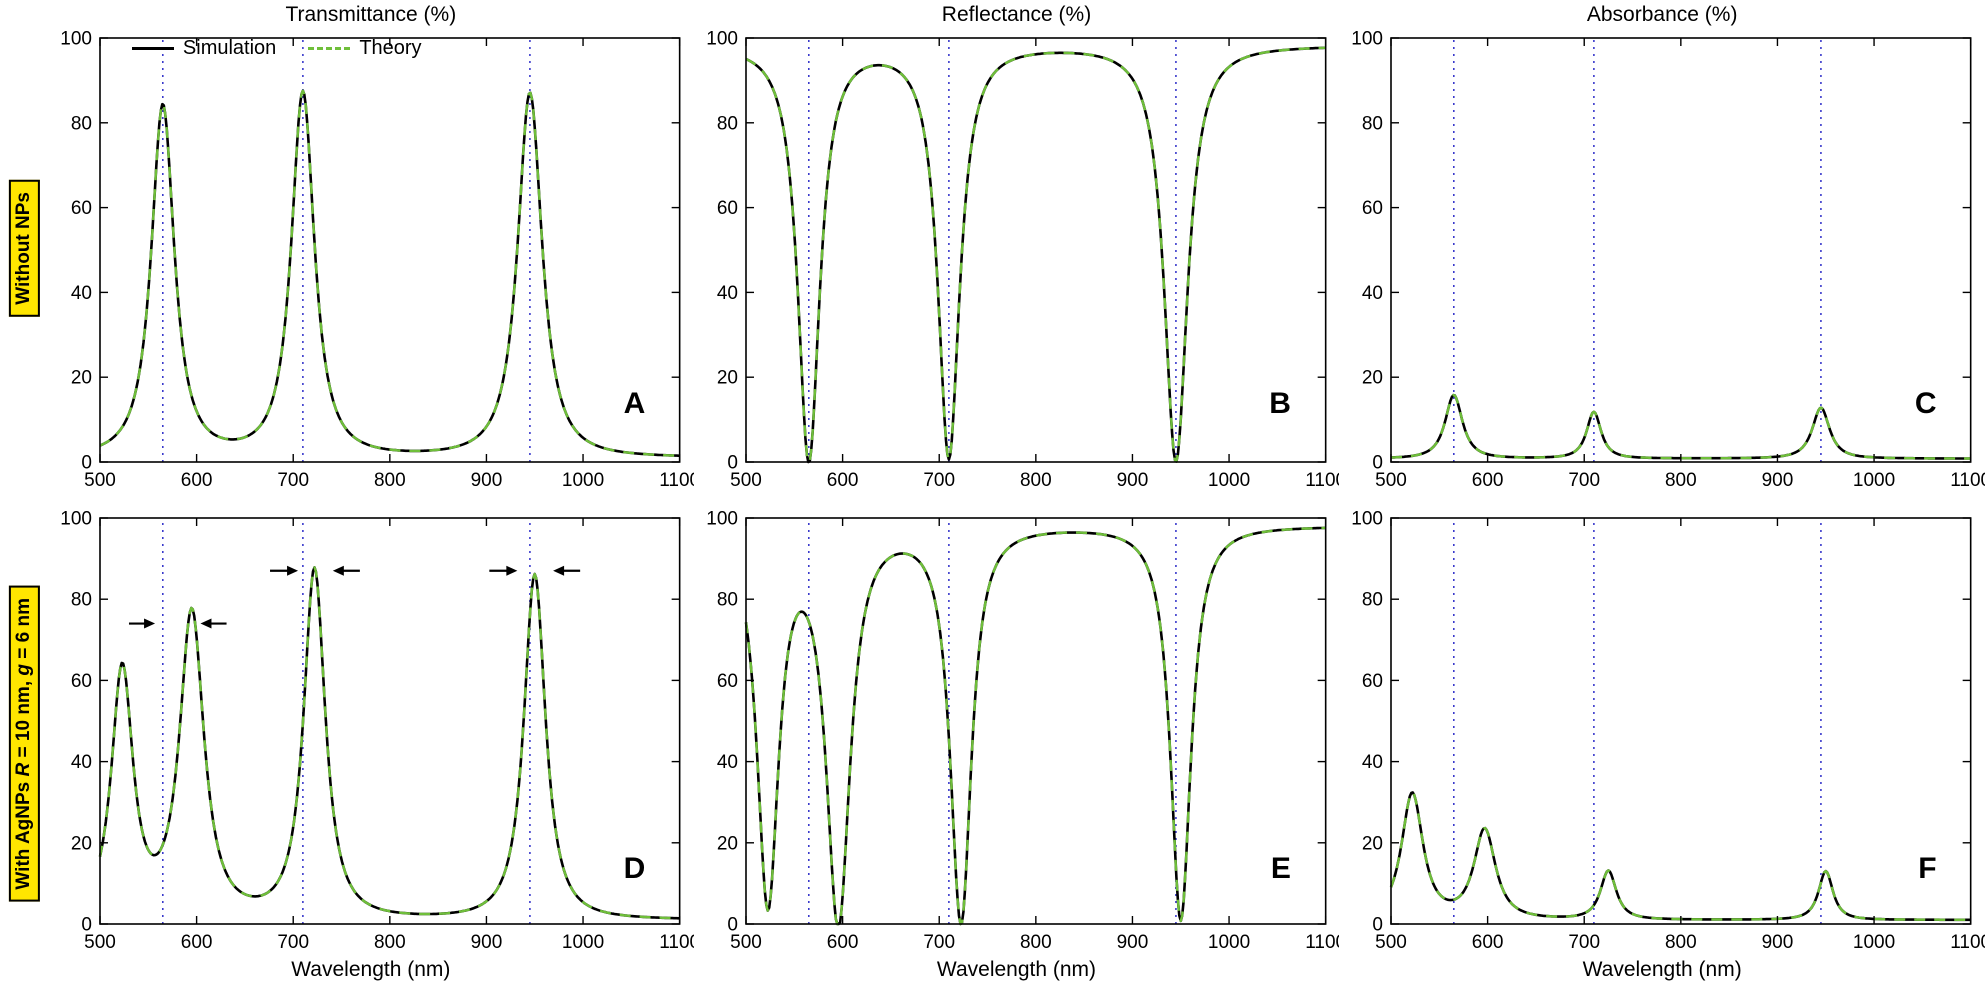 The height and width of the screenshot is (992, 1985). Describe the element at coordinates (371, 503) in the screenshot. I see `spacer` at that location.